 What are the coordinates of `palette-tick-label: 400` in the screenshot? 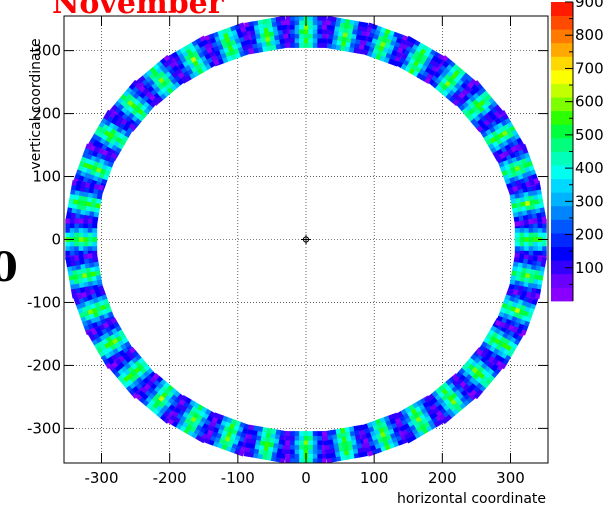 It's located at (589, 168).